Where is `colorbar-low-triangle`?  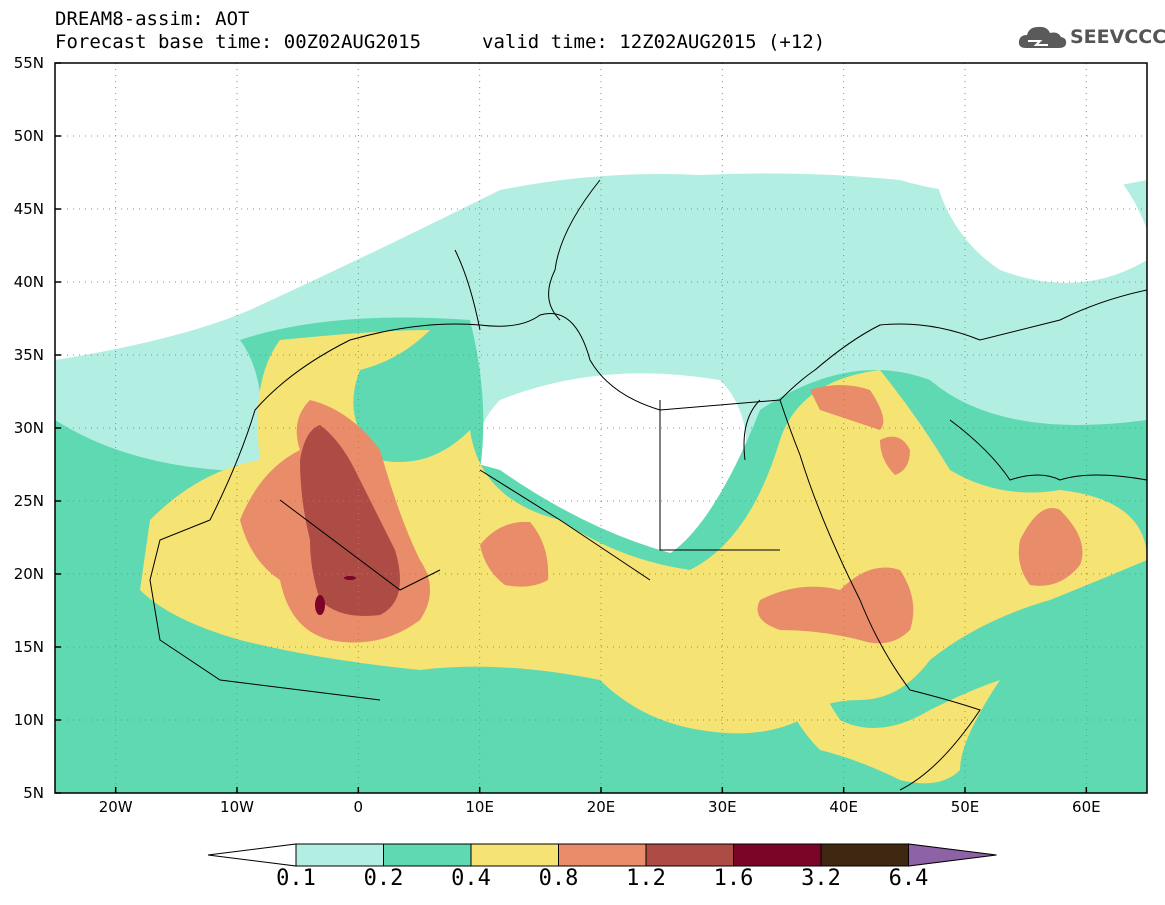
colorbar-low-triangle is located at coordinates (252, 855).